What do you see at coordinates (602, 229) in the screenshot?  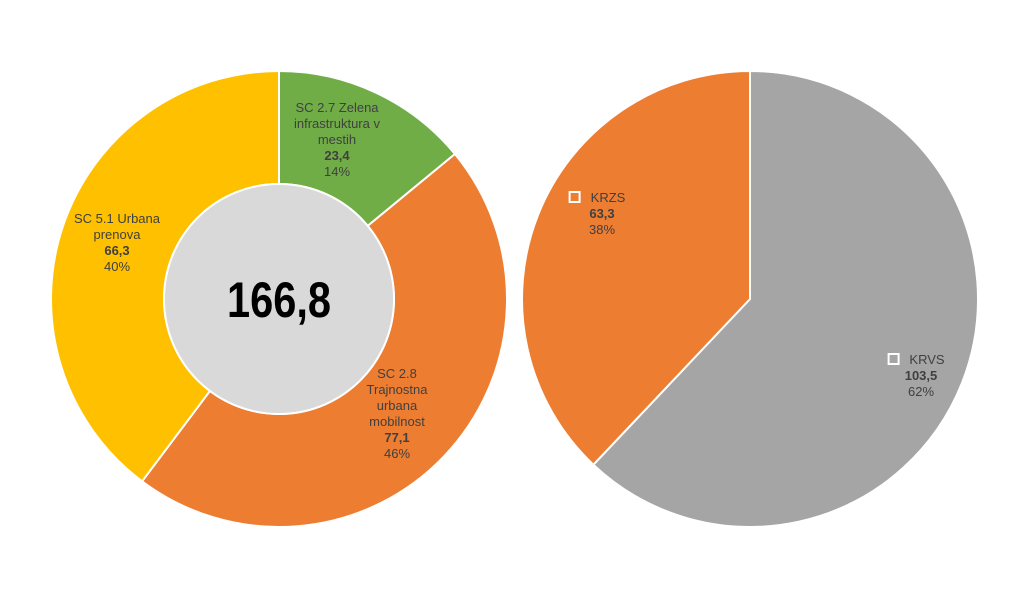 I see `percent-label: 38%` at bounding box center [602, 229].